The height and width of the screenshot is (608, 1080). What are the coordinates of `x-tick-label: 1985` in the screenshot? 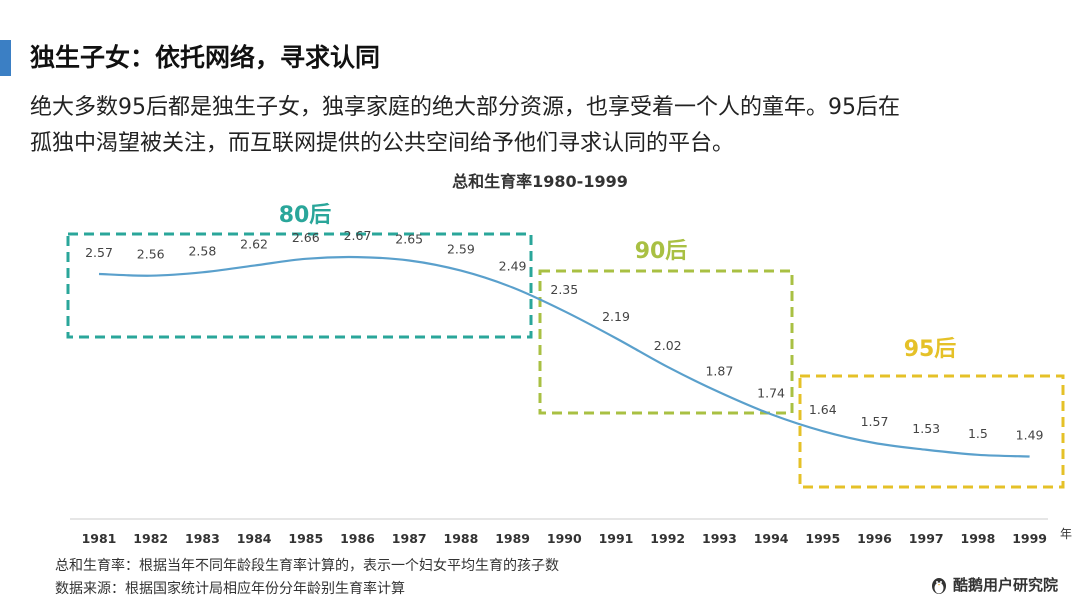 It's located at (305, 538).